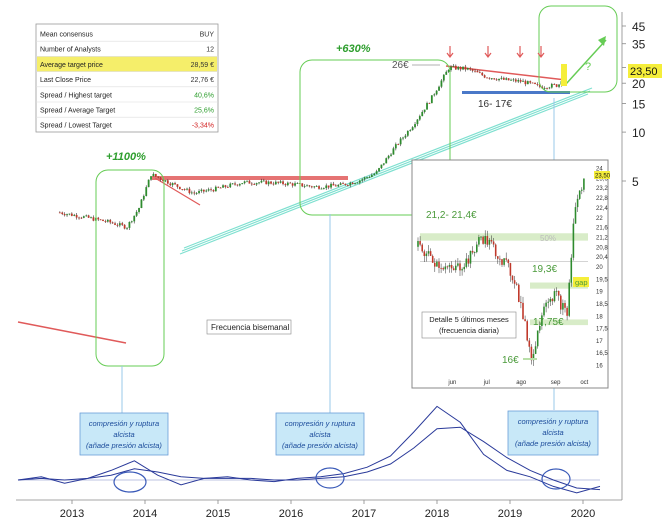 This screenshot has width=664, height=524. Describe the element at coordinates (375, 137) in the screenshot. I see `breakout-box-2016` at that location.